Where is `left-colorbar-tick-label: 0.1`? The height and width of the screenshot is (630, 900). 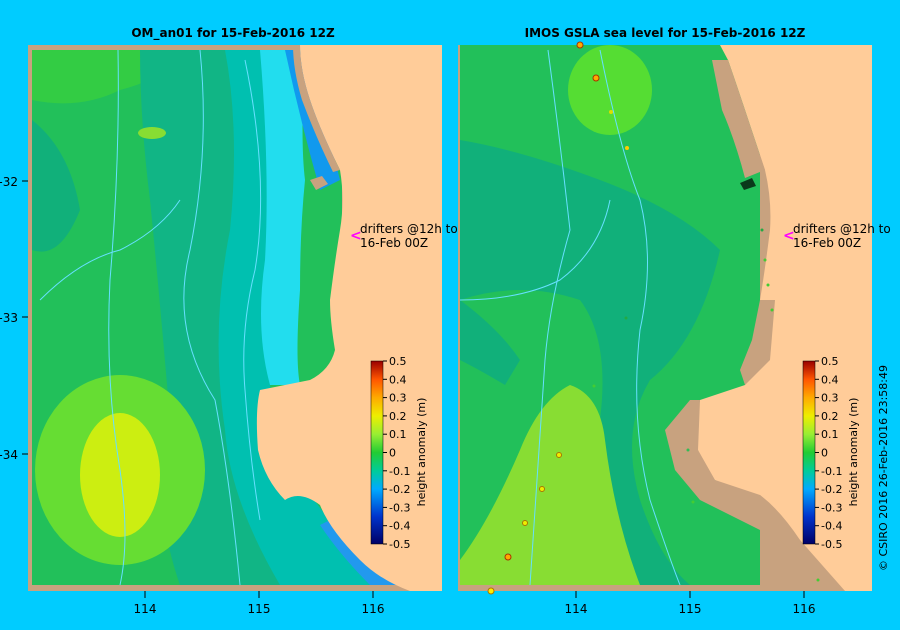 left-colorbar-tick-label: 0.1 is located at coordinates (398, 434).